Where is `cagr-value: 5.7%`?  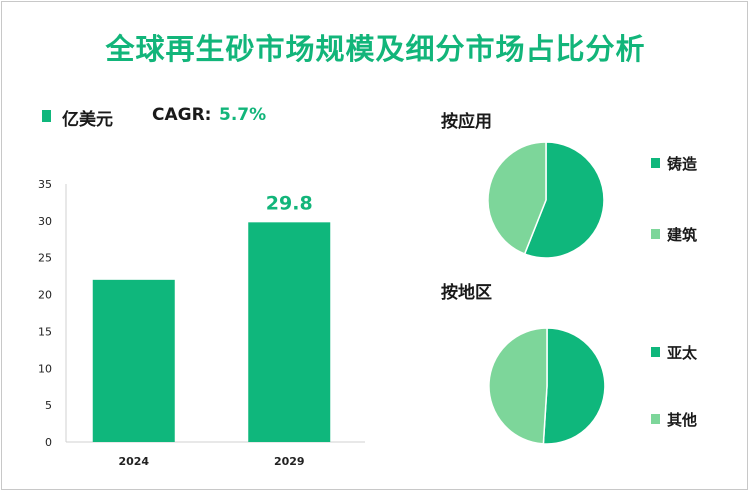
cagr-value: 5.7% is located at coordinates (243, 115).